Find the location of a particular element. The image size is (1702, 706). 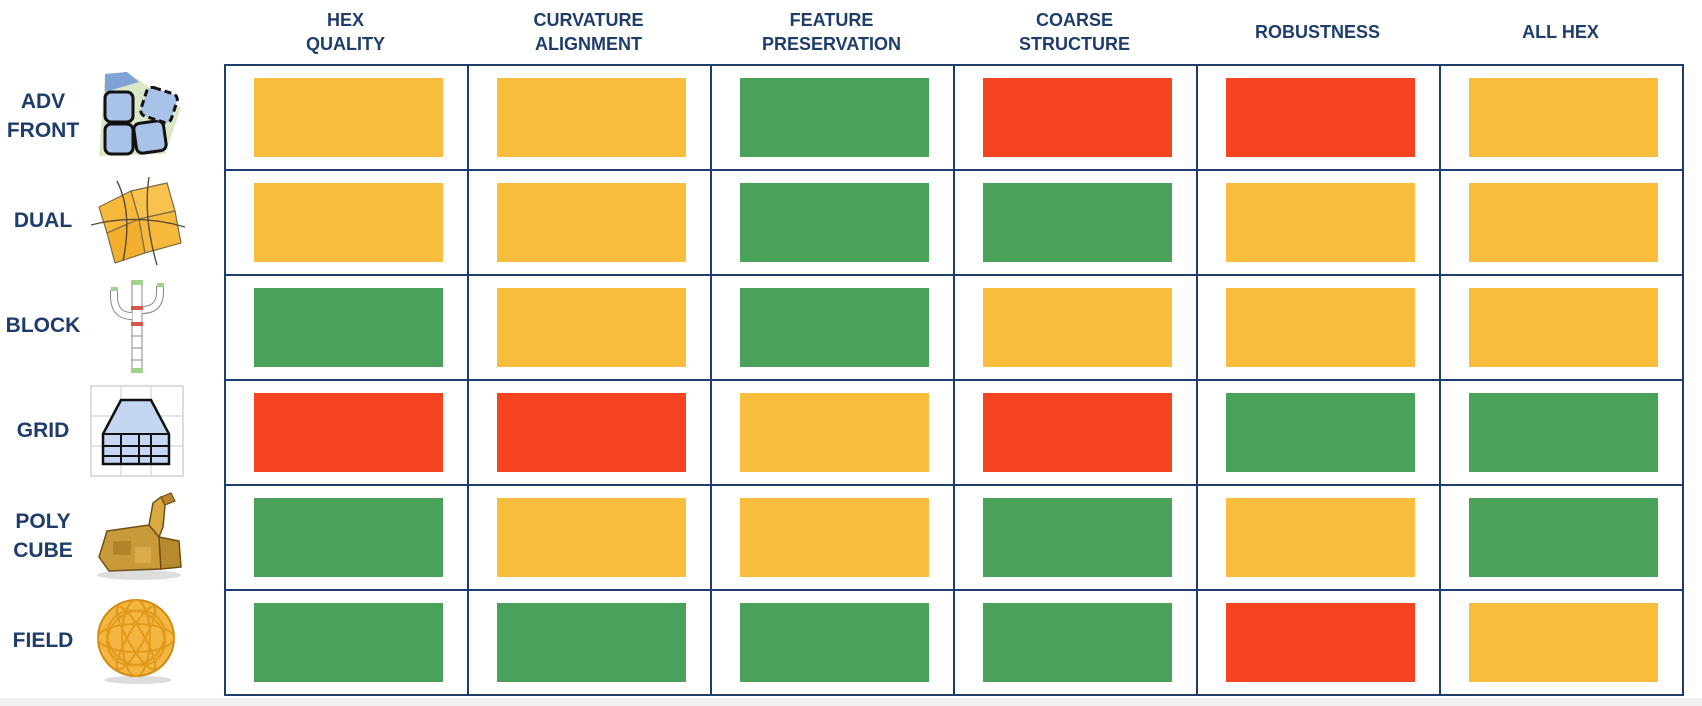

row-label: ADV FRONT is located at coordinates (43, 115).